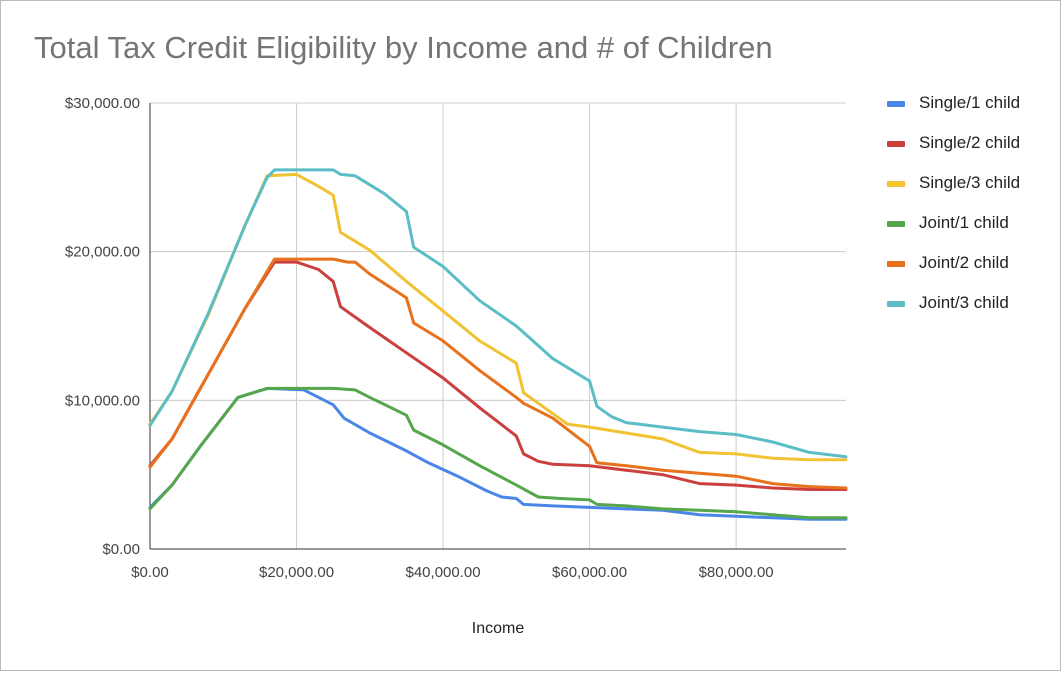 The image size is (1061, 673). I want to click on x-tick-label: $20,000.00, so click(296, 572).